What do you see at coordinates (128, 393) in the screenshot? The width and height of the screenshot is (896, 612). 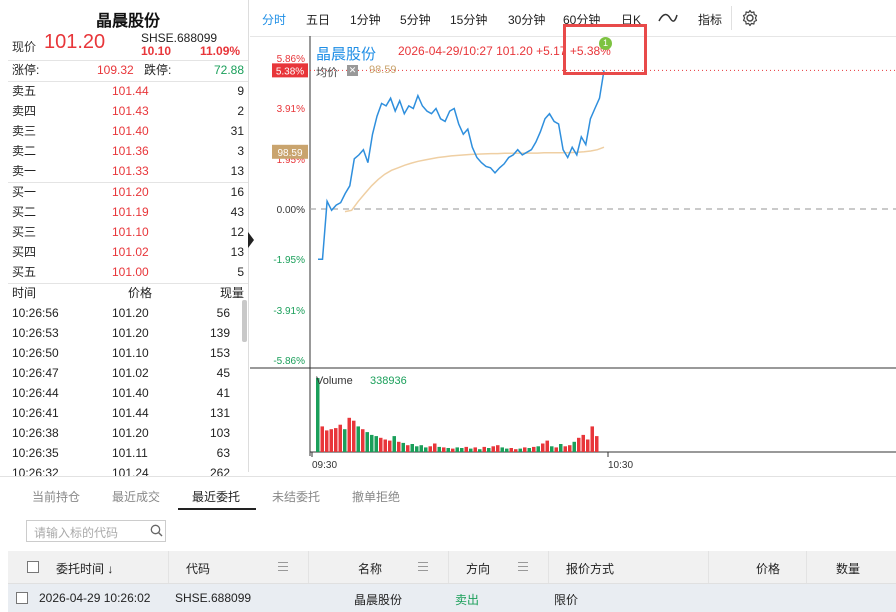 I see `tick-row: 10:26:44 101.40 41` at bounding box center [128, 393].